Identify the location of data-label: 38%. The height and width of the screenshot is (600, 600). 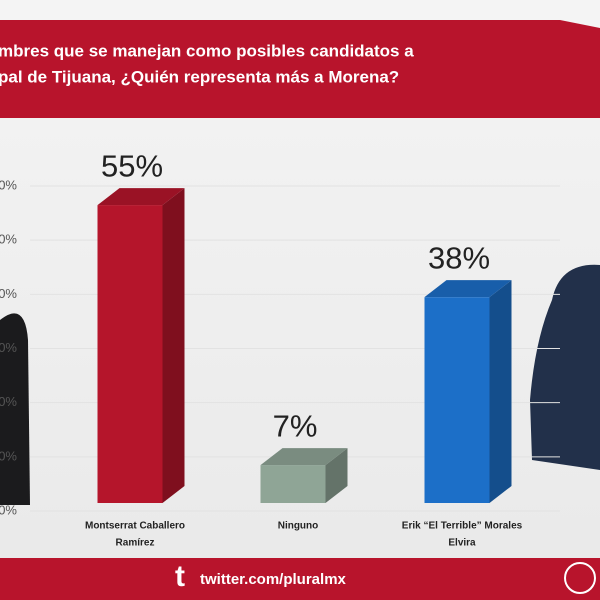
(459, 257).